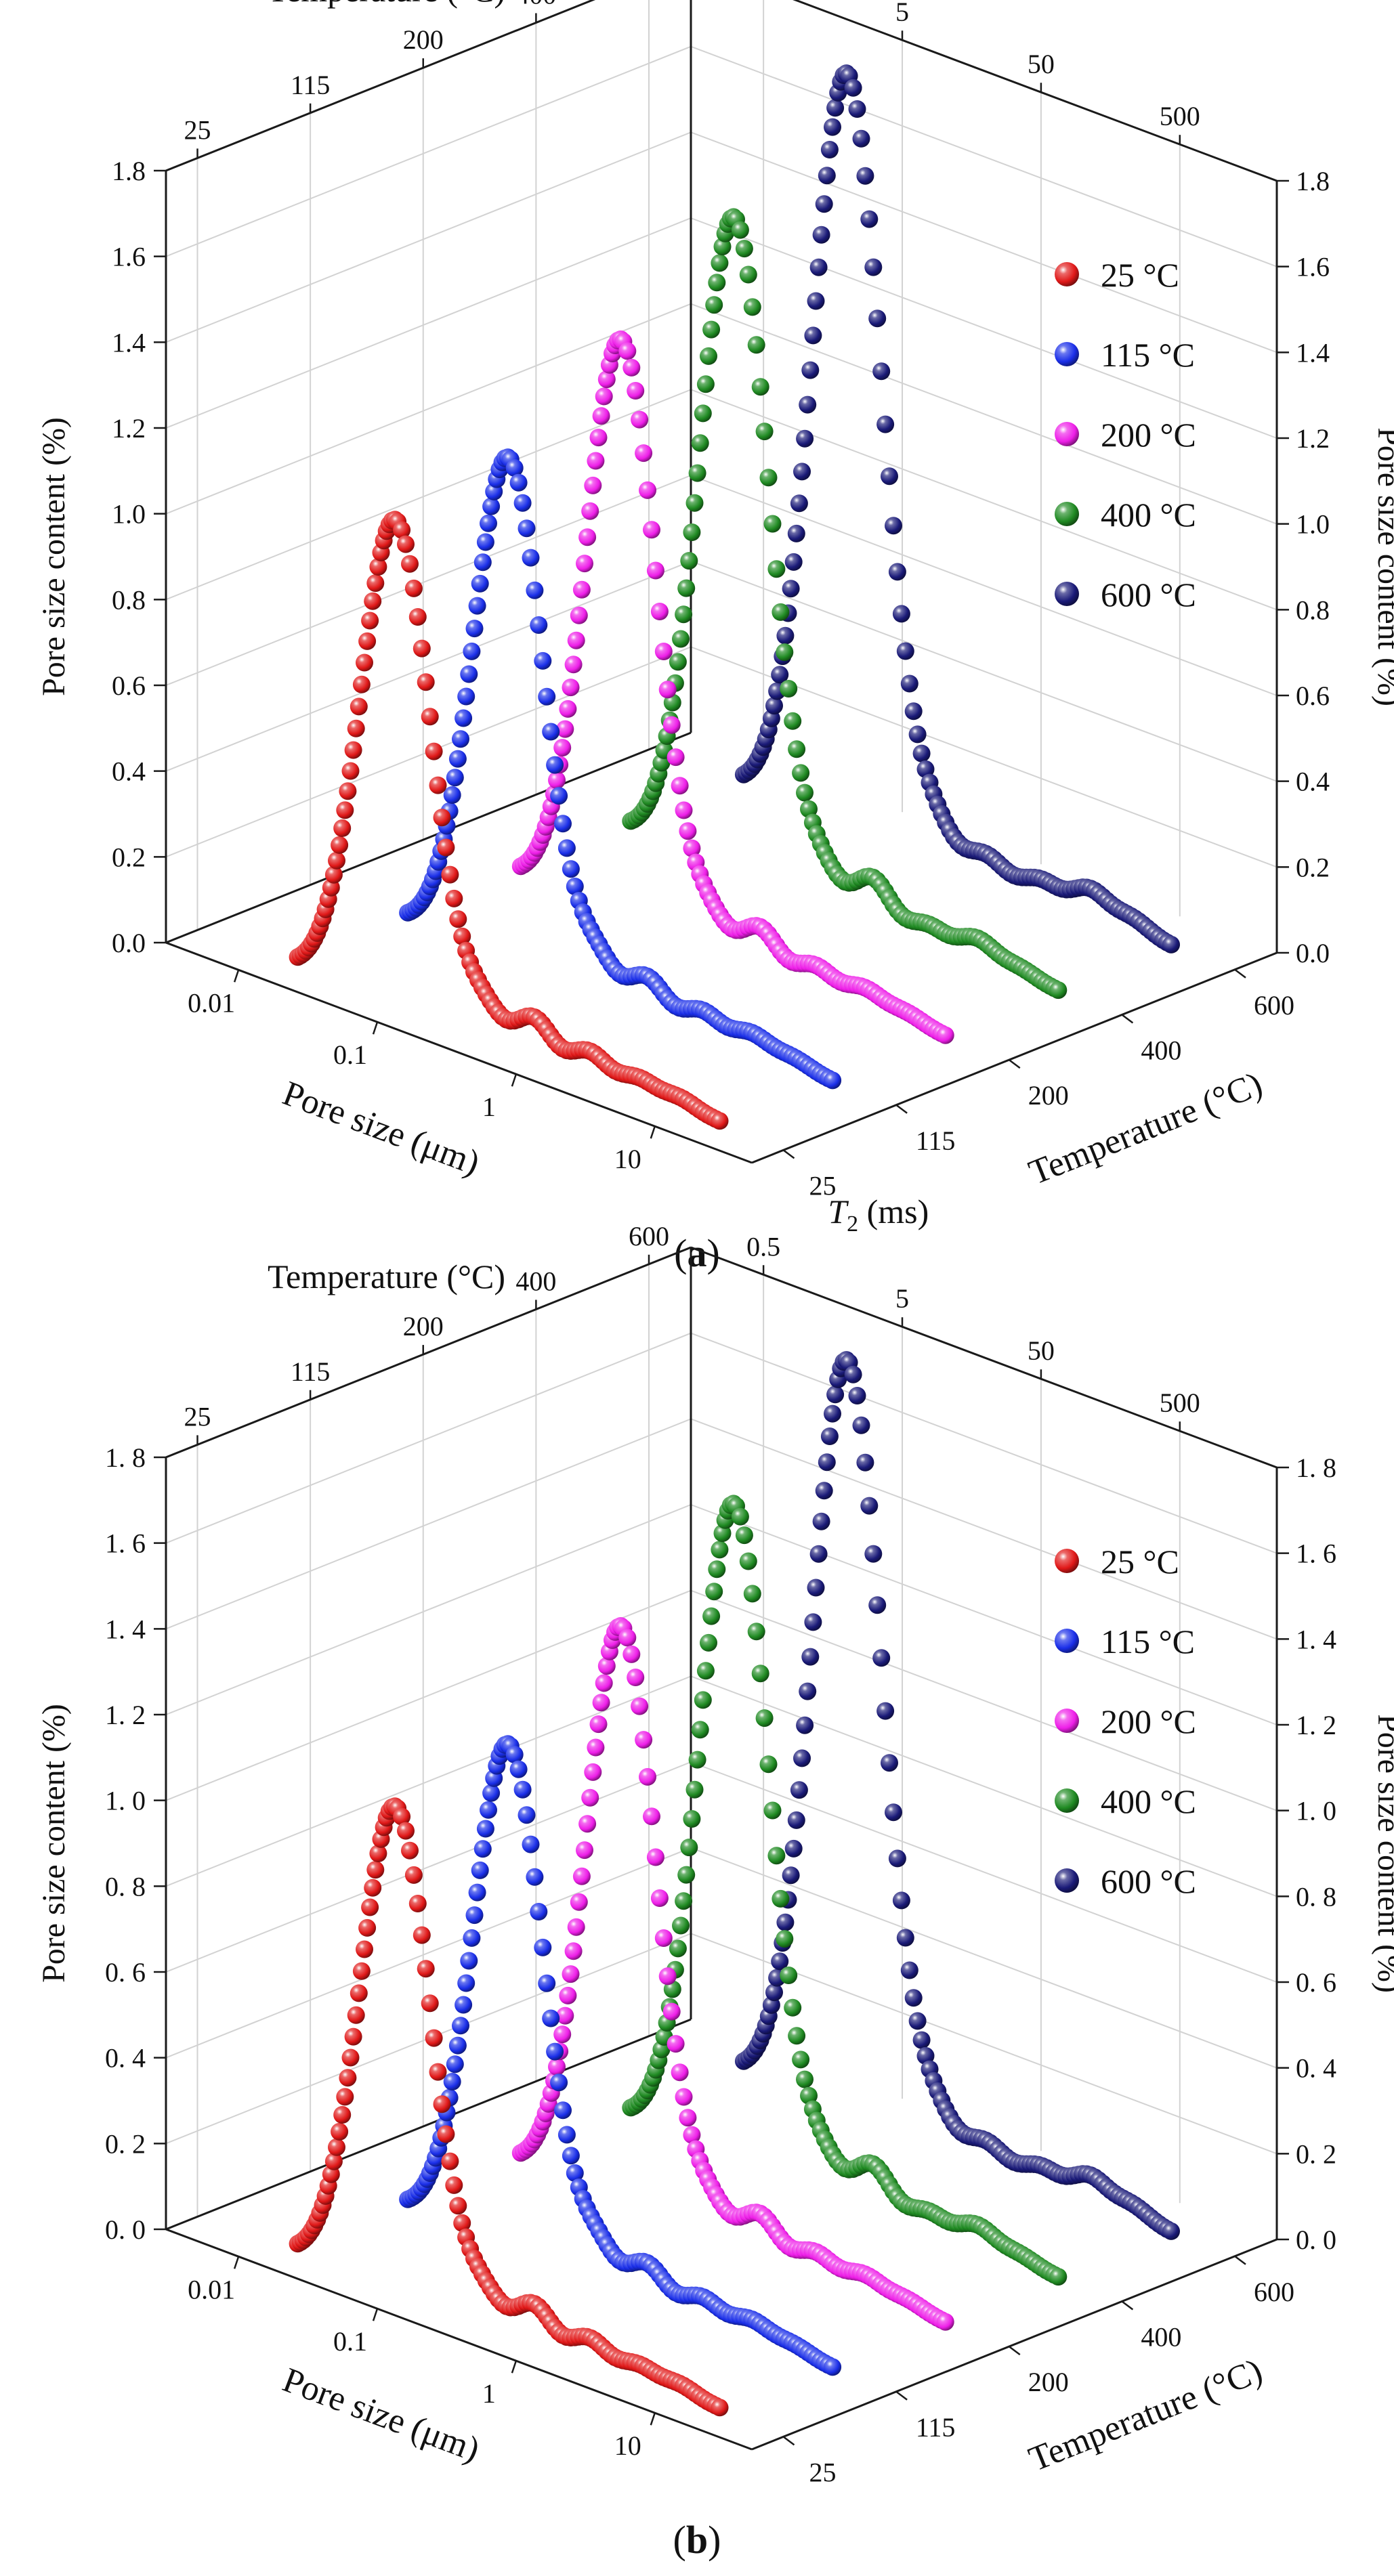 This screenshot has height=2576, width=1394. I want to click on t2-tick-label: 5, so click(902, 1298).